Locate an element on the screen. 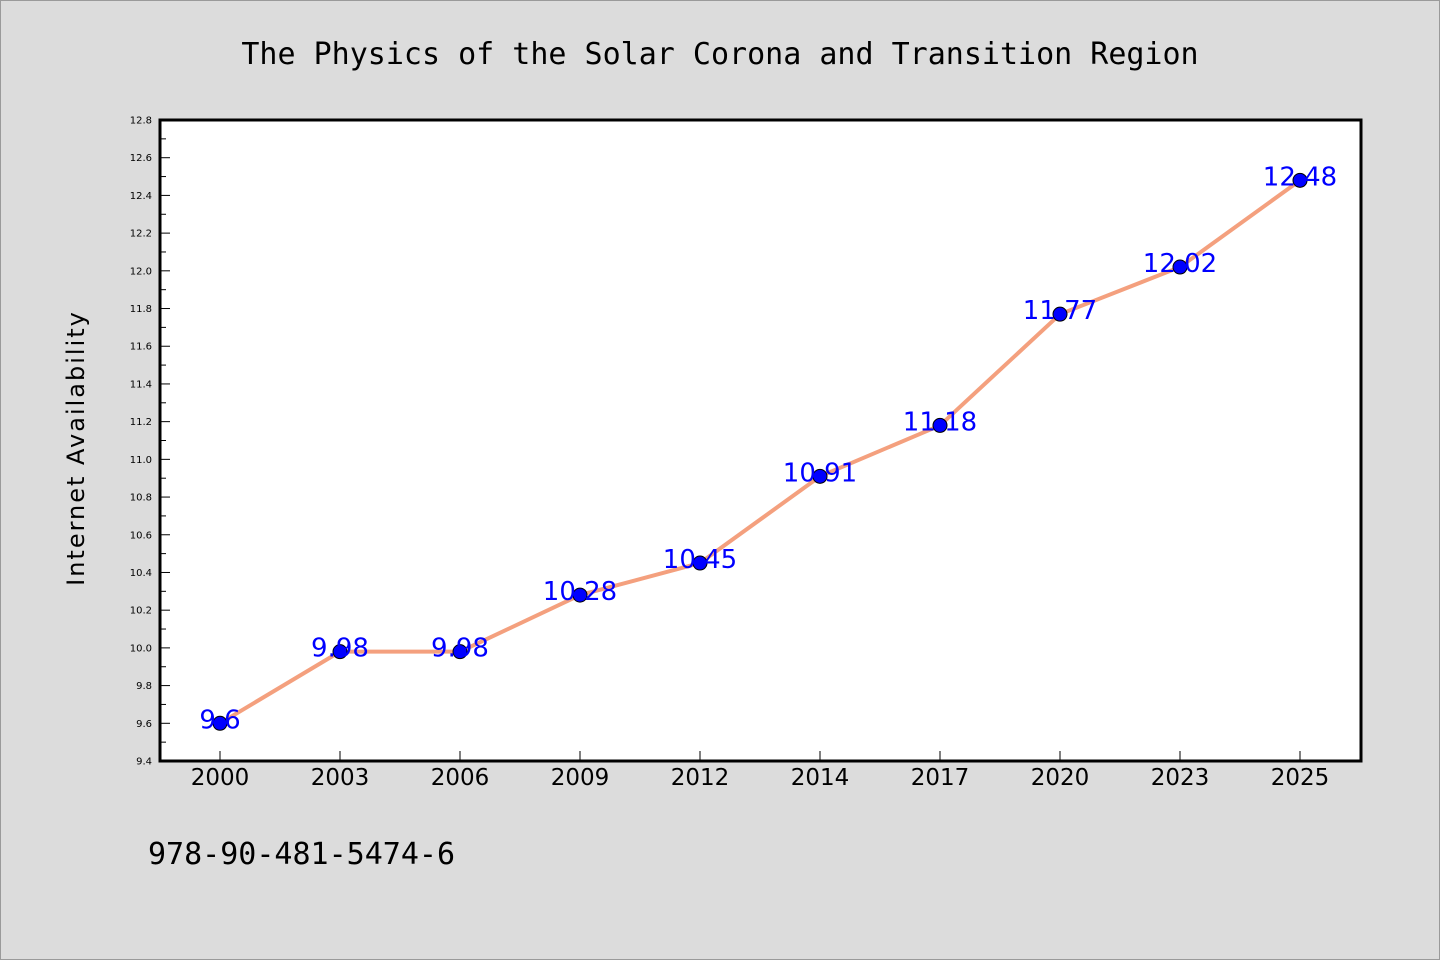 The width and height of the screenshot is (1440, 960). x-tick-label: 2009 is located at coordinates (580, 778).